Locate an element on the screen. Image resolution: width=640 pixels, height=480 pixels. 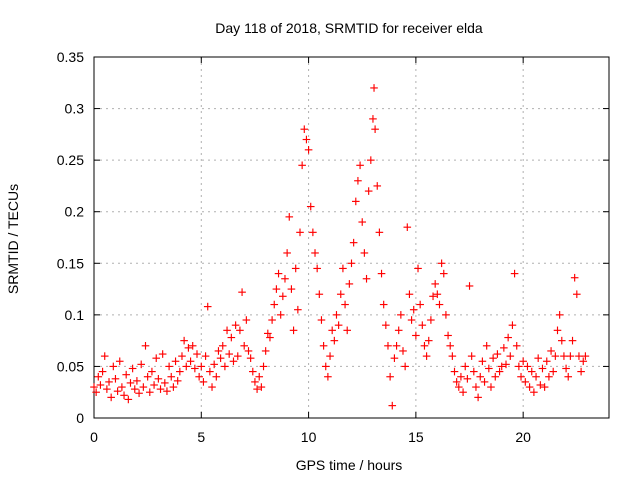
y-tick-label: 0.35 is located at coordinates (70, 57).